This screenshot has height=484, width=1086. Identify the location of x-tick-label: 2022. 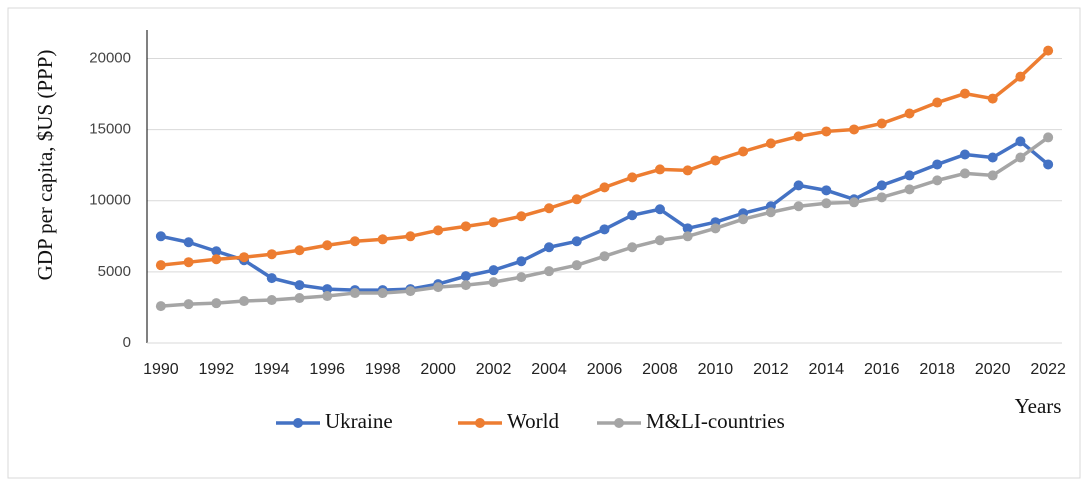
(1048, 369).